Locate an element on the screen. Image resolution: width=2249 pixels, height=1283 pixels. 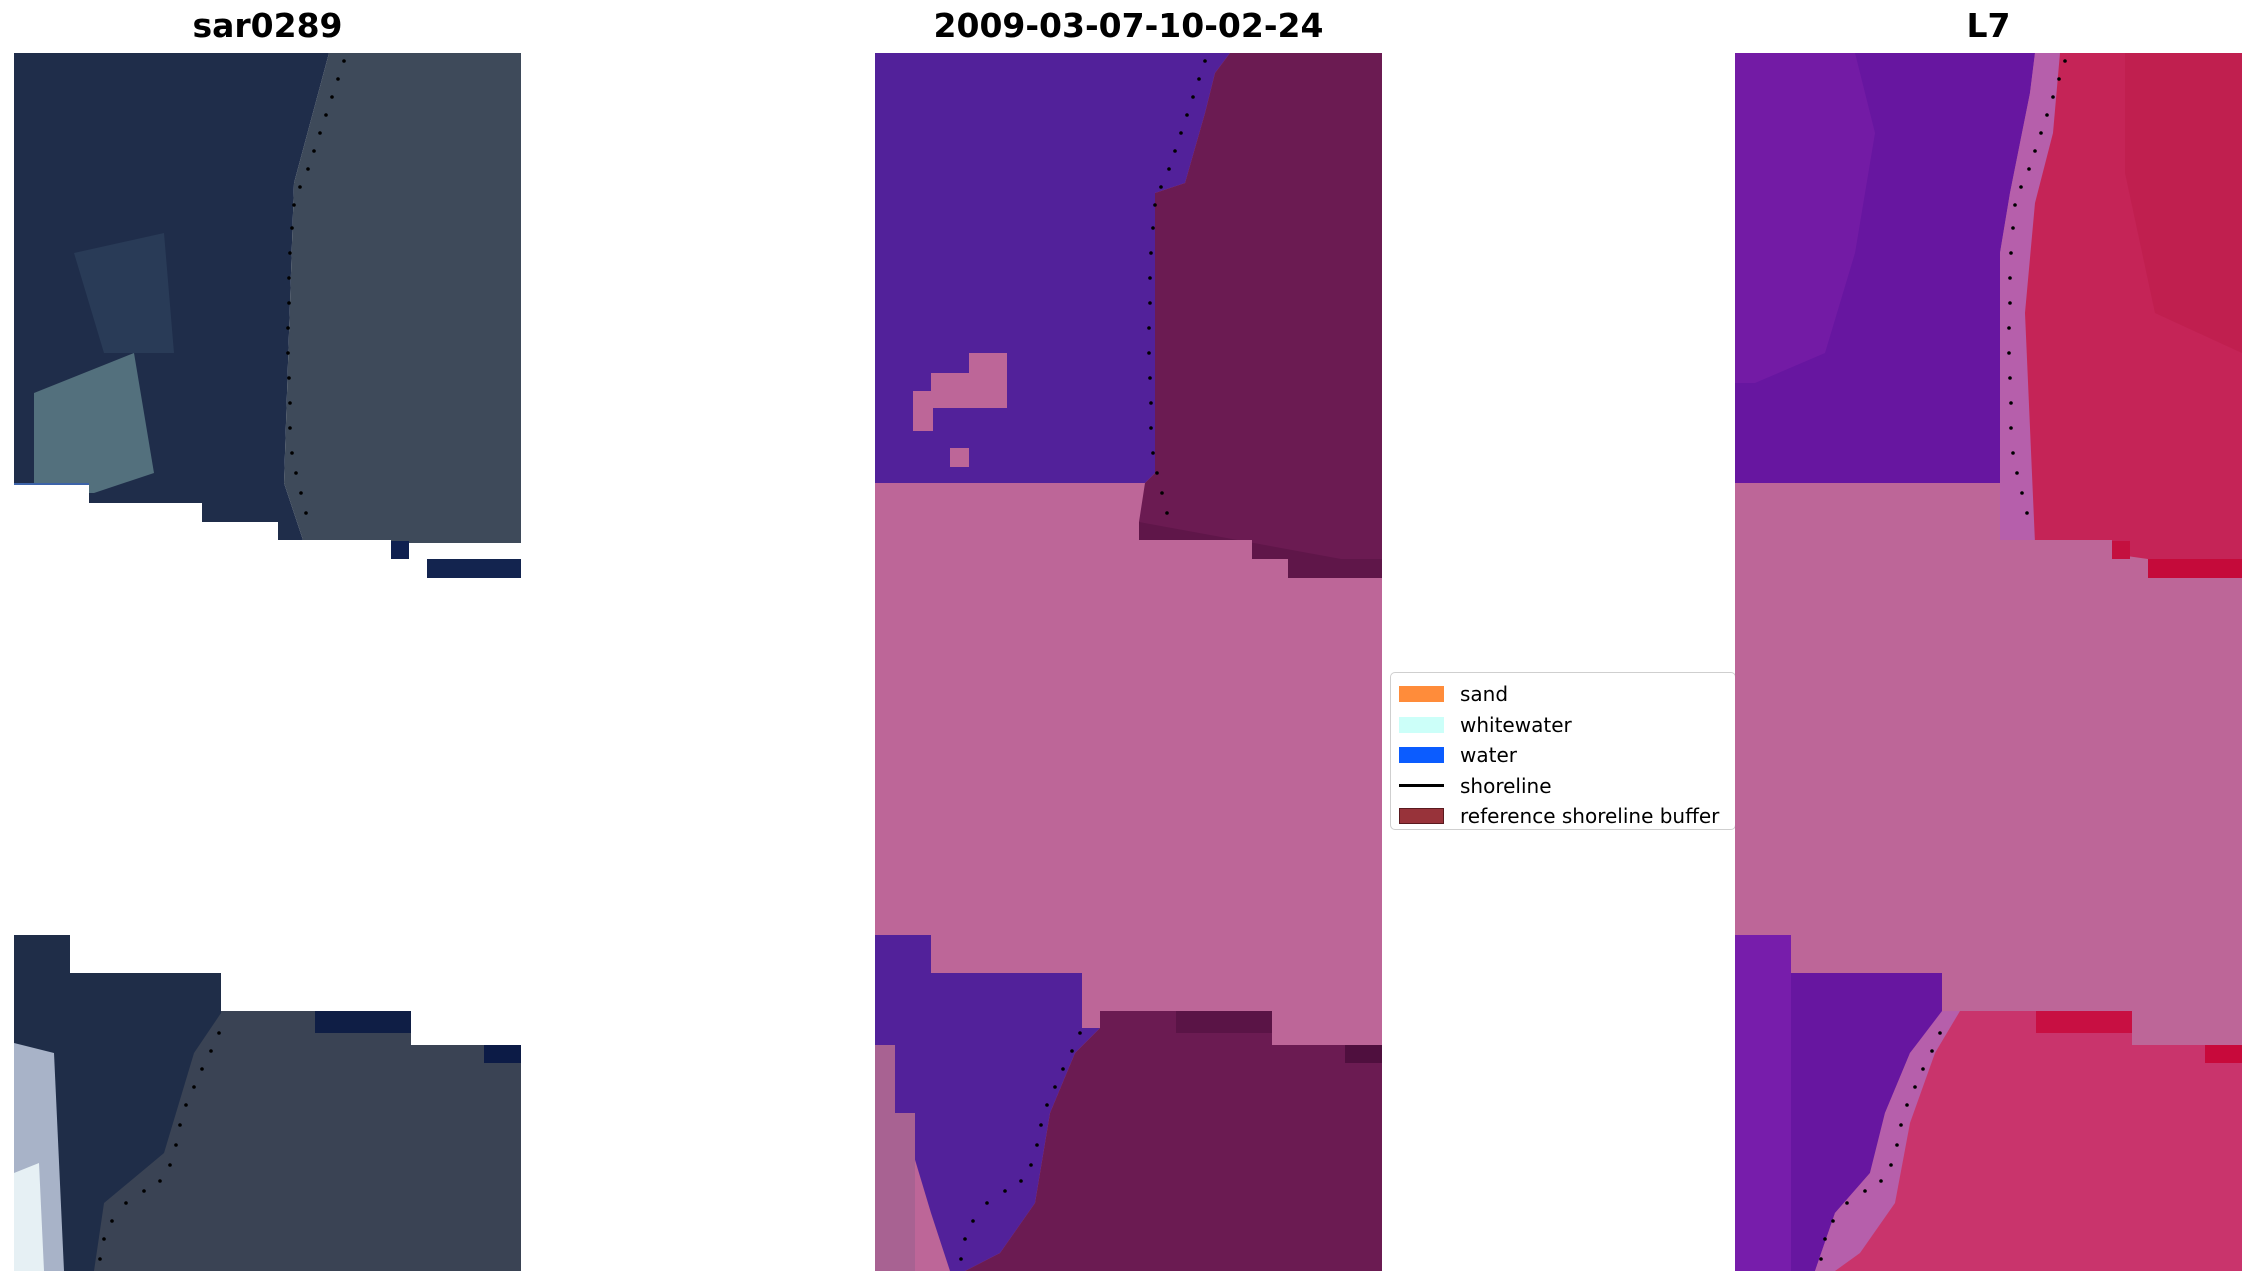
index-transition-bottom is located at coordinates (1887, 1141).